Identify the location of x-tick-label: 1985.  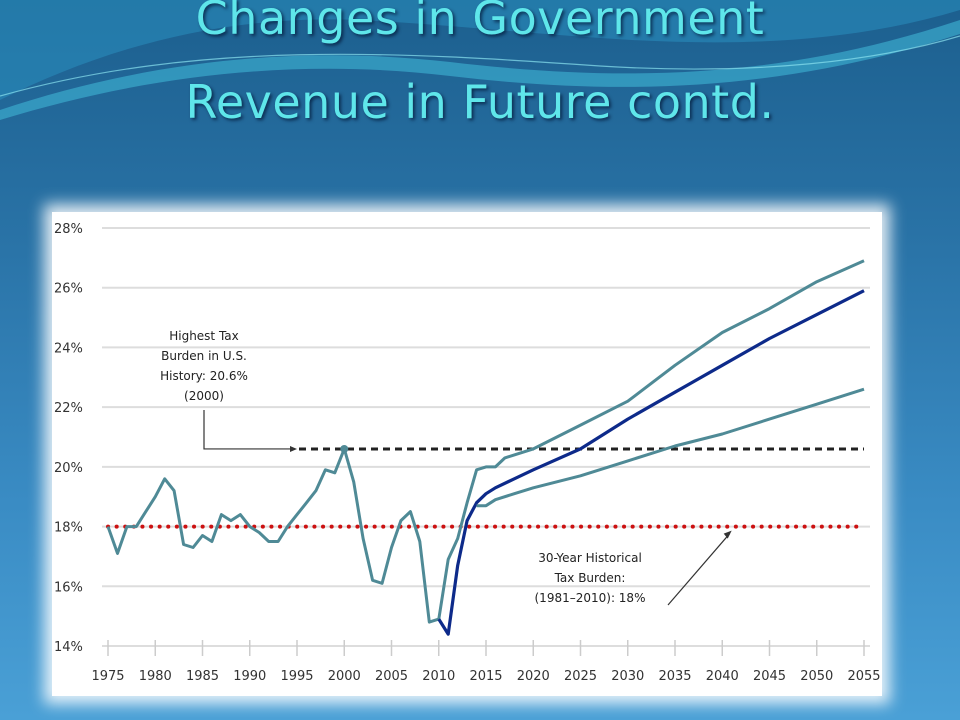
(202, 676).